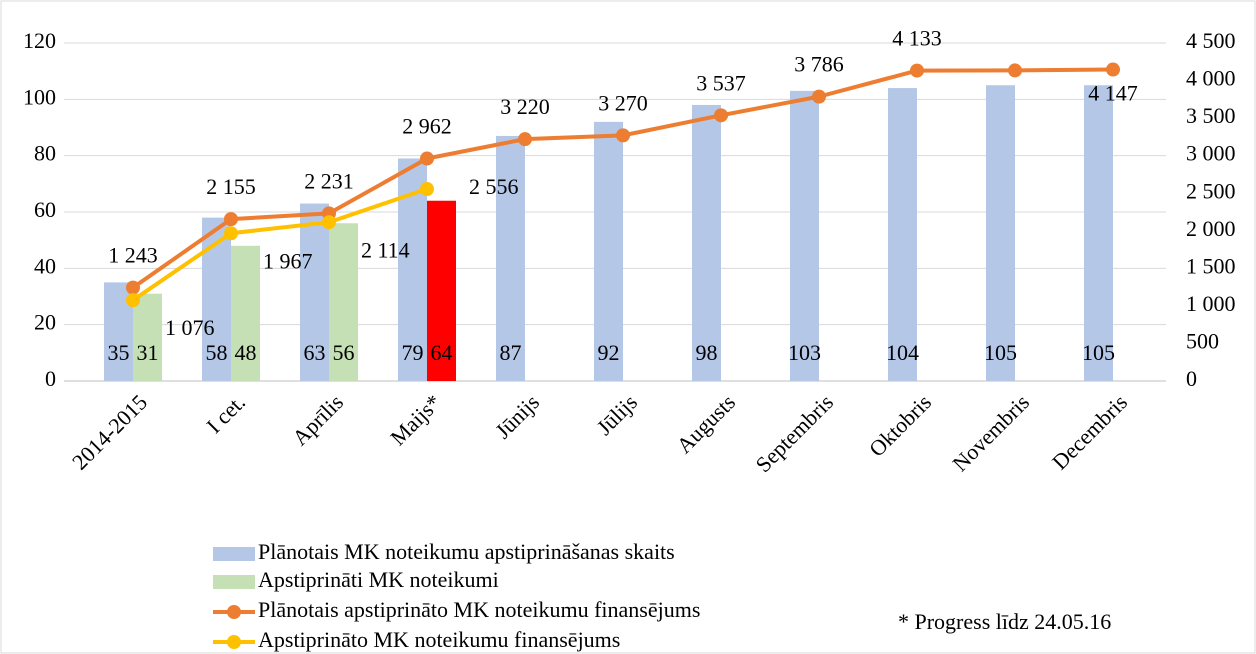 Image resolution: width=1256 pixels, height=654 pixels. What do you see at coordinates (413, 352) in the screenshot?
I see `data-label: 79` at bounding box center [413, 352].